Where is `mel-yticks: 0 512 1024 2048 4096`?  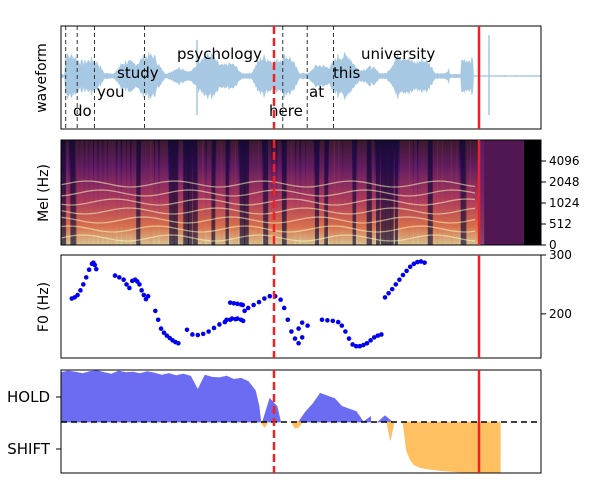
mel-yticks: 0 512 1024 2048 4096 is located at coordinates (560, 203).